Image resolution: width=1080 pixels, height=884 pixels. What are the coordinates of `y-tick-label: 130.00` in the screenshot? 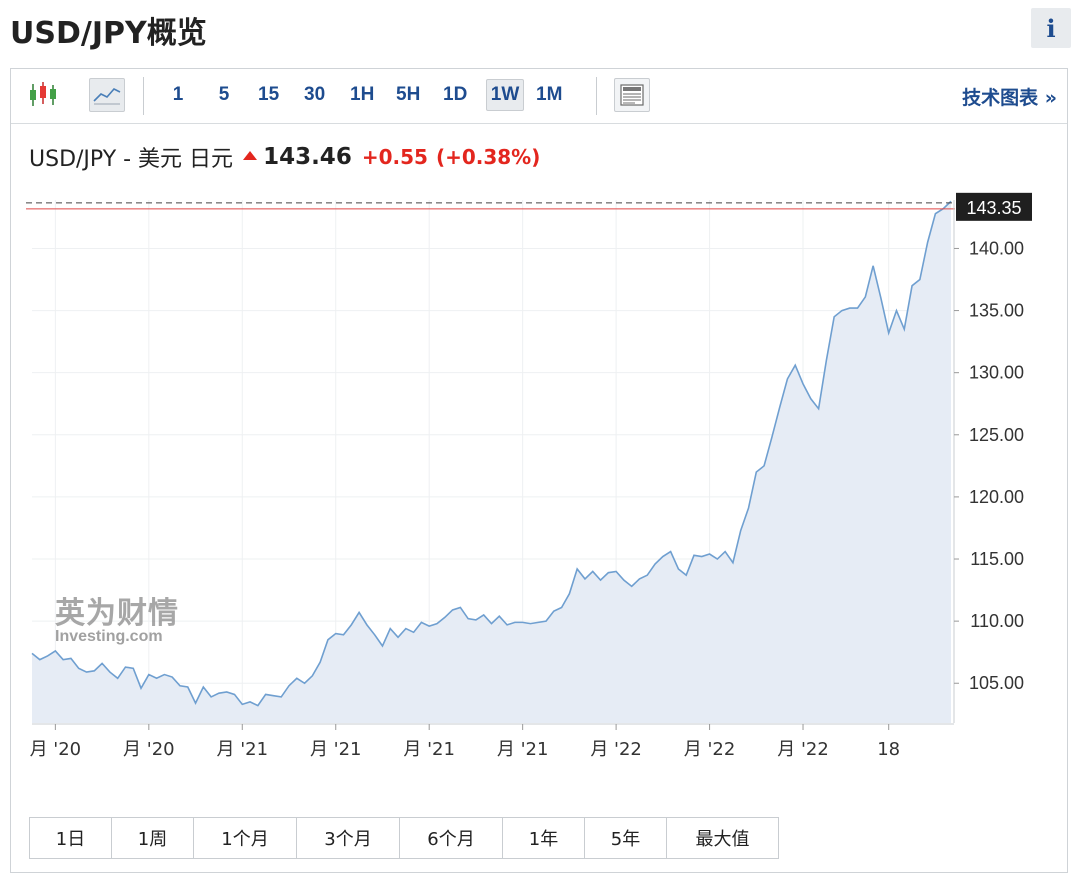 It's located at (996, 373).